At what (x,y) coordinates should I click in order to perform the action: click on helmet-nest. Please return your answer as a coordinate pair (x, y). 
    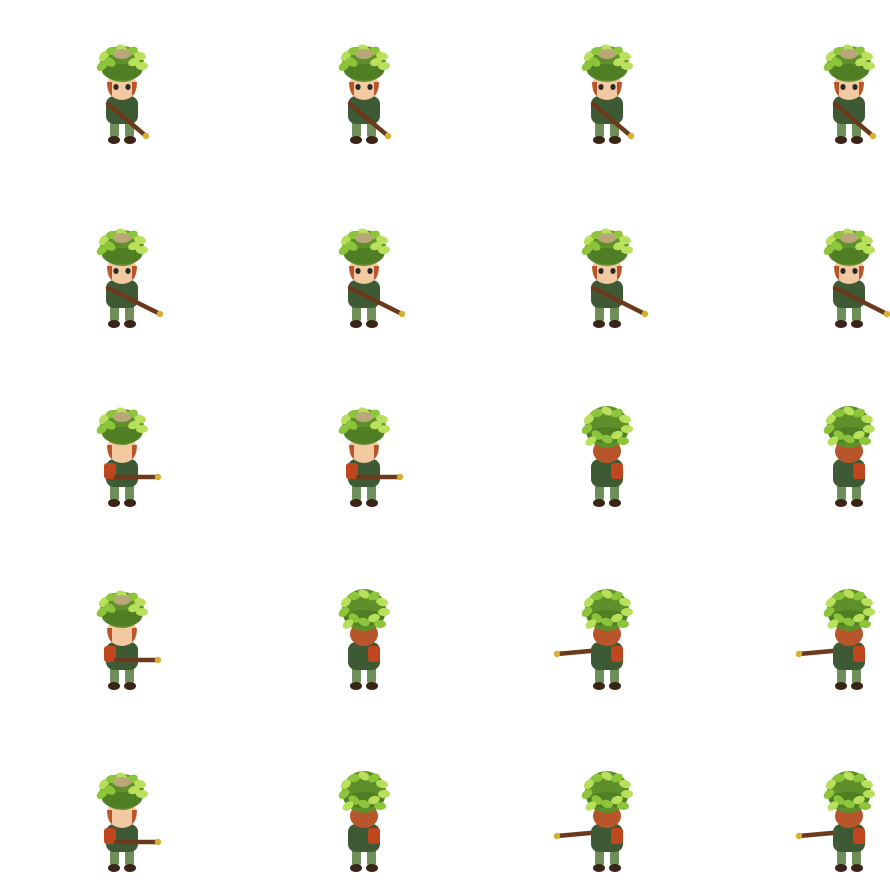
    Looking at the image, I should click on (122, 600).